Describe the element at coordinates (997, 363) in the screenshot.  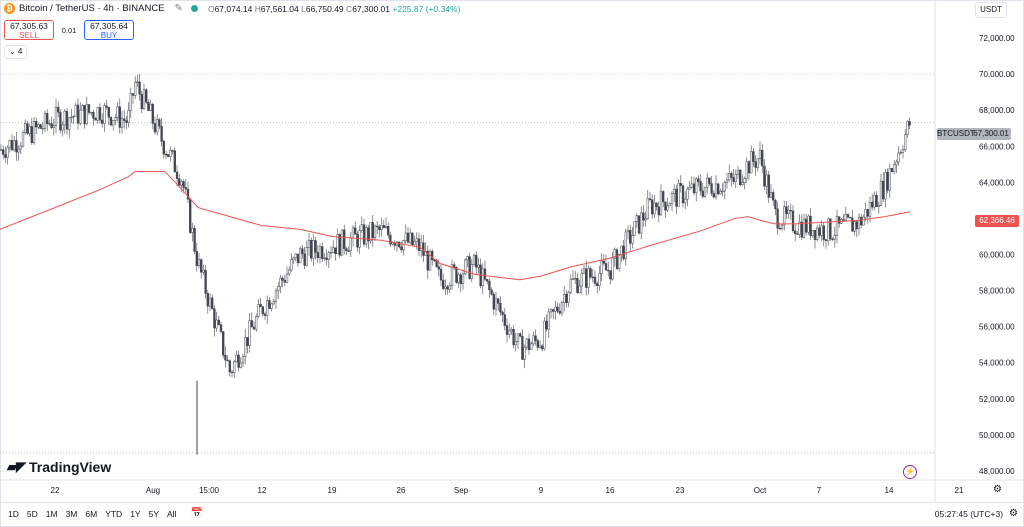
I see `price-axis-label: 54,000.00` at that location.